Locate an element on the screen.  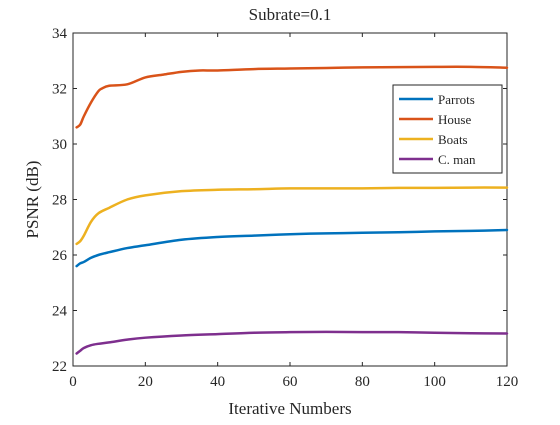
chart-title: Subrate=0.1 is located at coordinates (290, 14).